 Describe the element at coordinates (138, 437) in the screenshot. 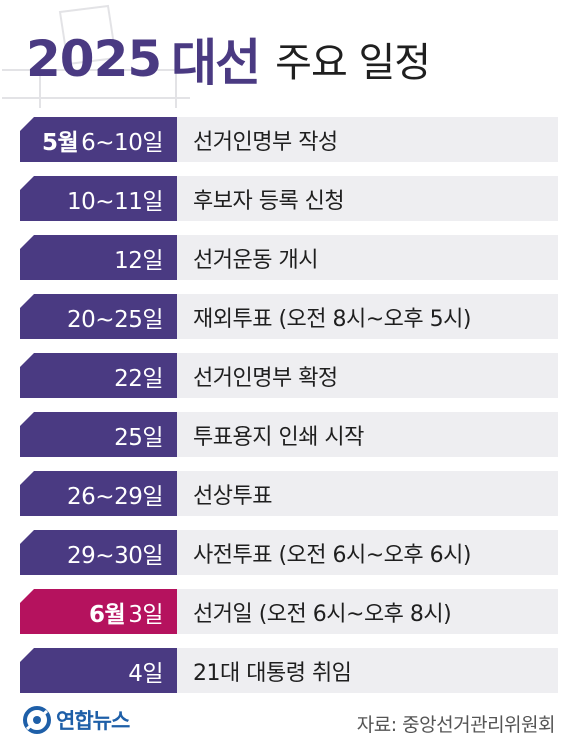

I see `schedule-days: 25일` at that location.